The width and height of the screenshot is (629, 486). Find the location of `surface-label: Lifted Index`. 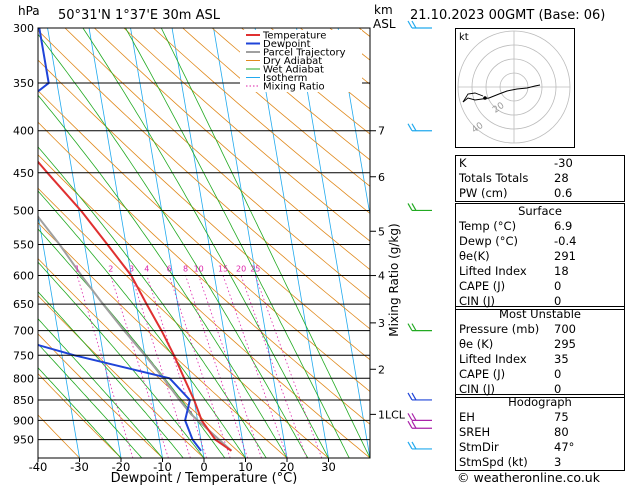

surface-label: Lifted Index is located at coordinates (493, 271).